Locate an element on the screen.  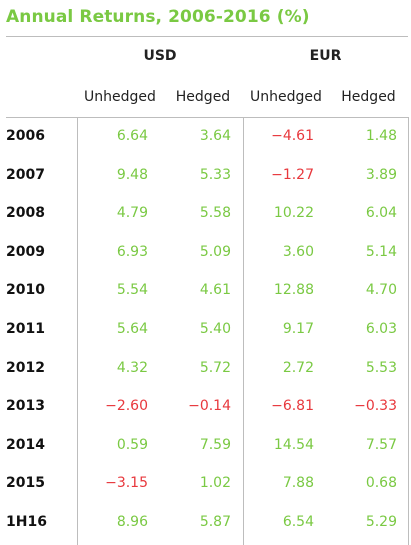
cell-2009-usd-hedged: 5.09 is located at coordinates (215, 252).